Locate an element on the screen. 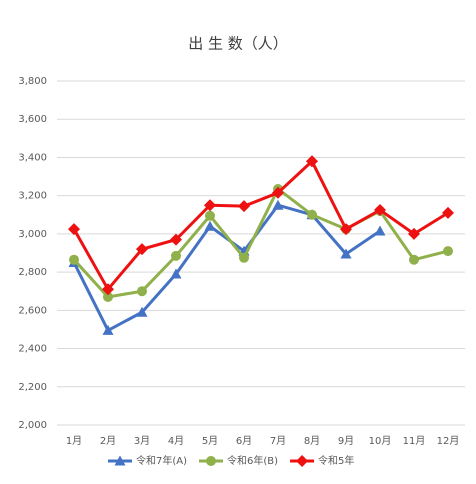 This screenshot has width=476, height=484. chart-title: 出 生 数（人） is located at coordinates (238, 44).